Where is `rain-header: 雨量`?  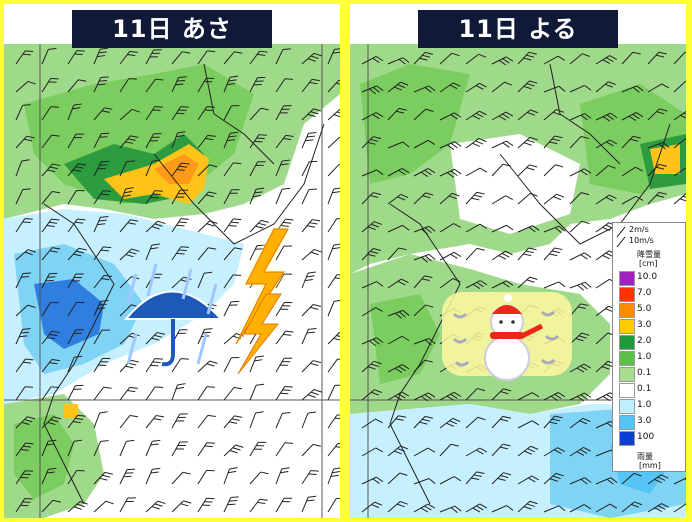
rain-header: 雨量 is located at coordinates (645, 456).